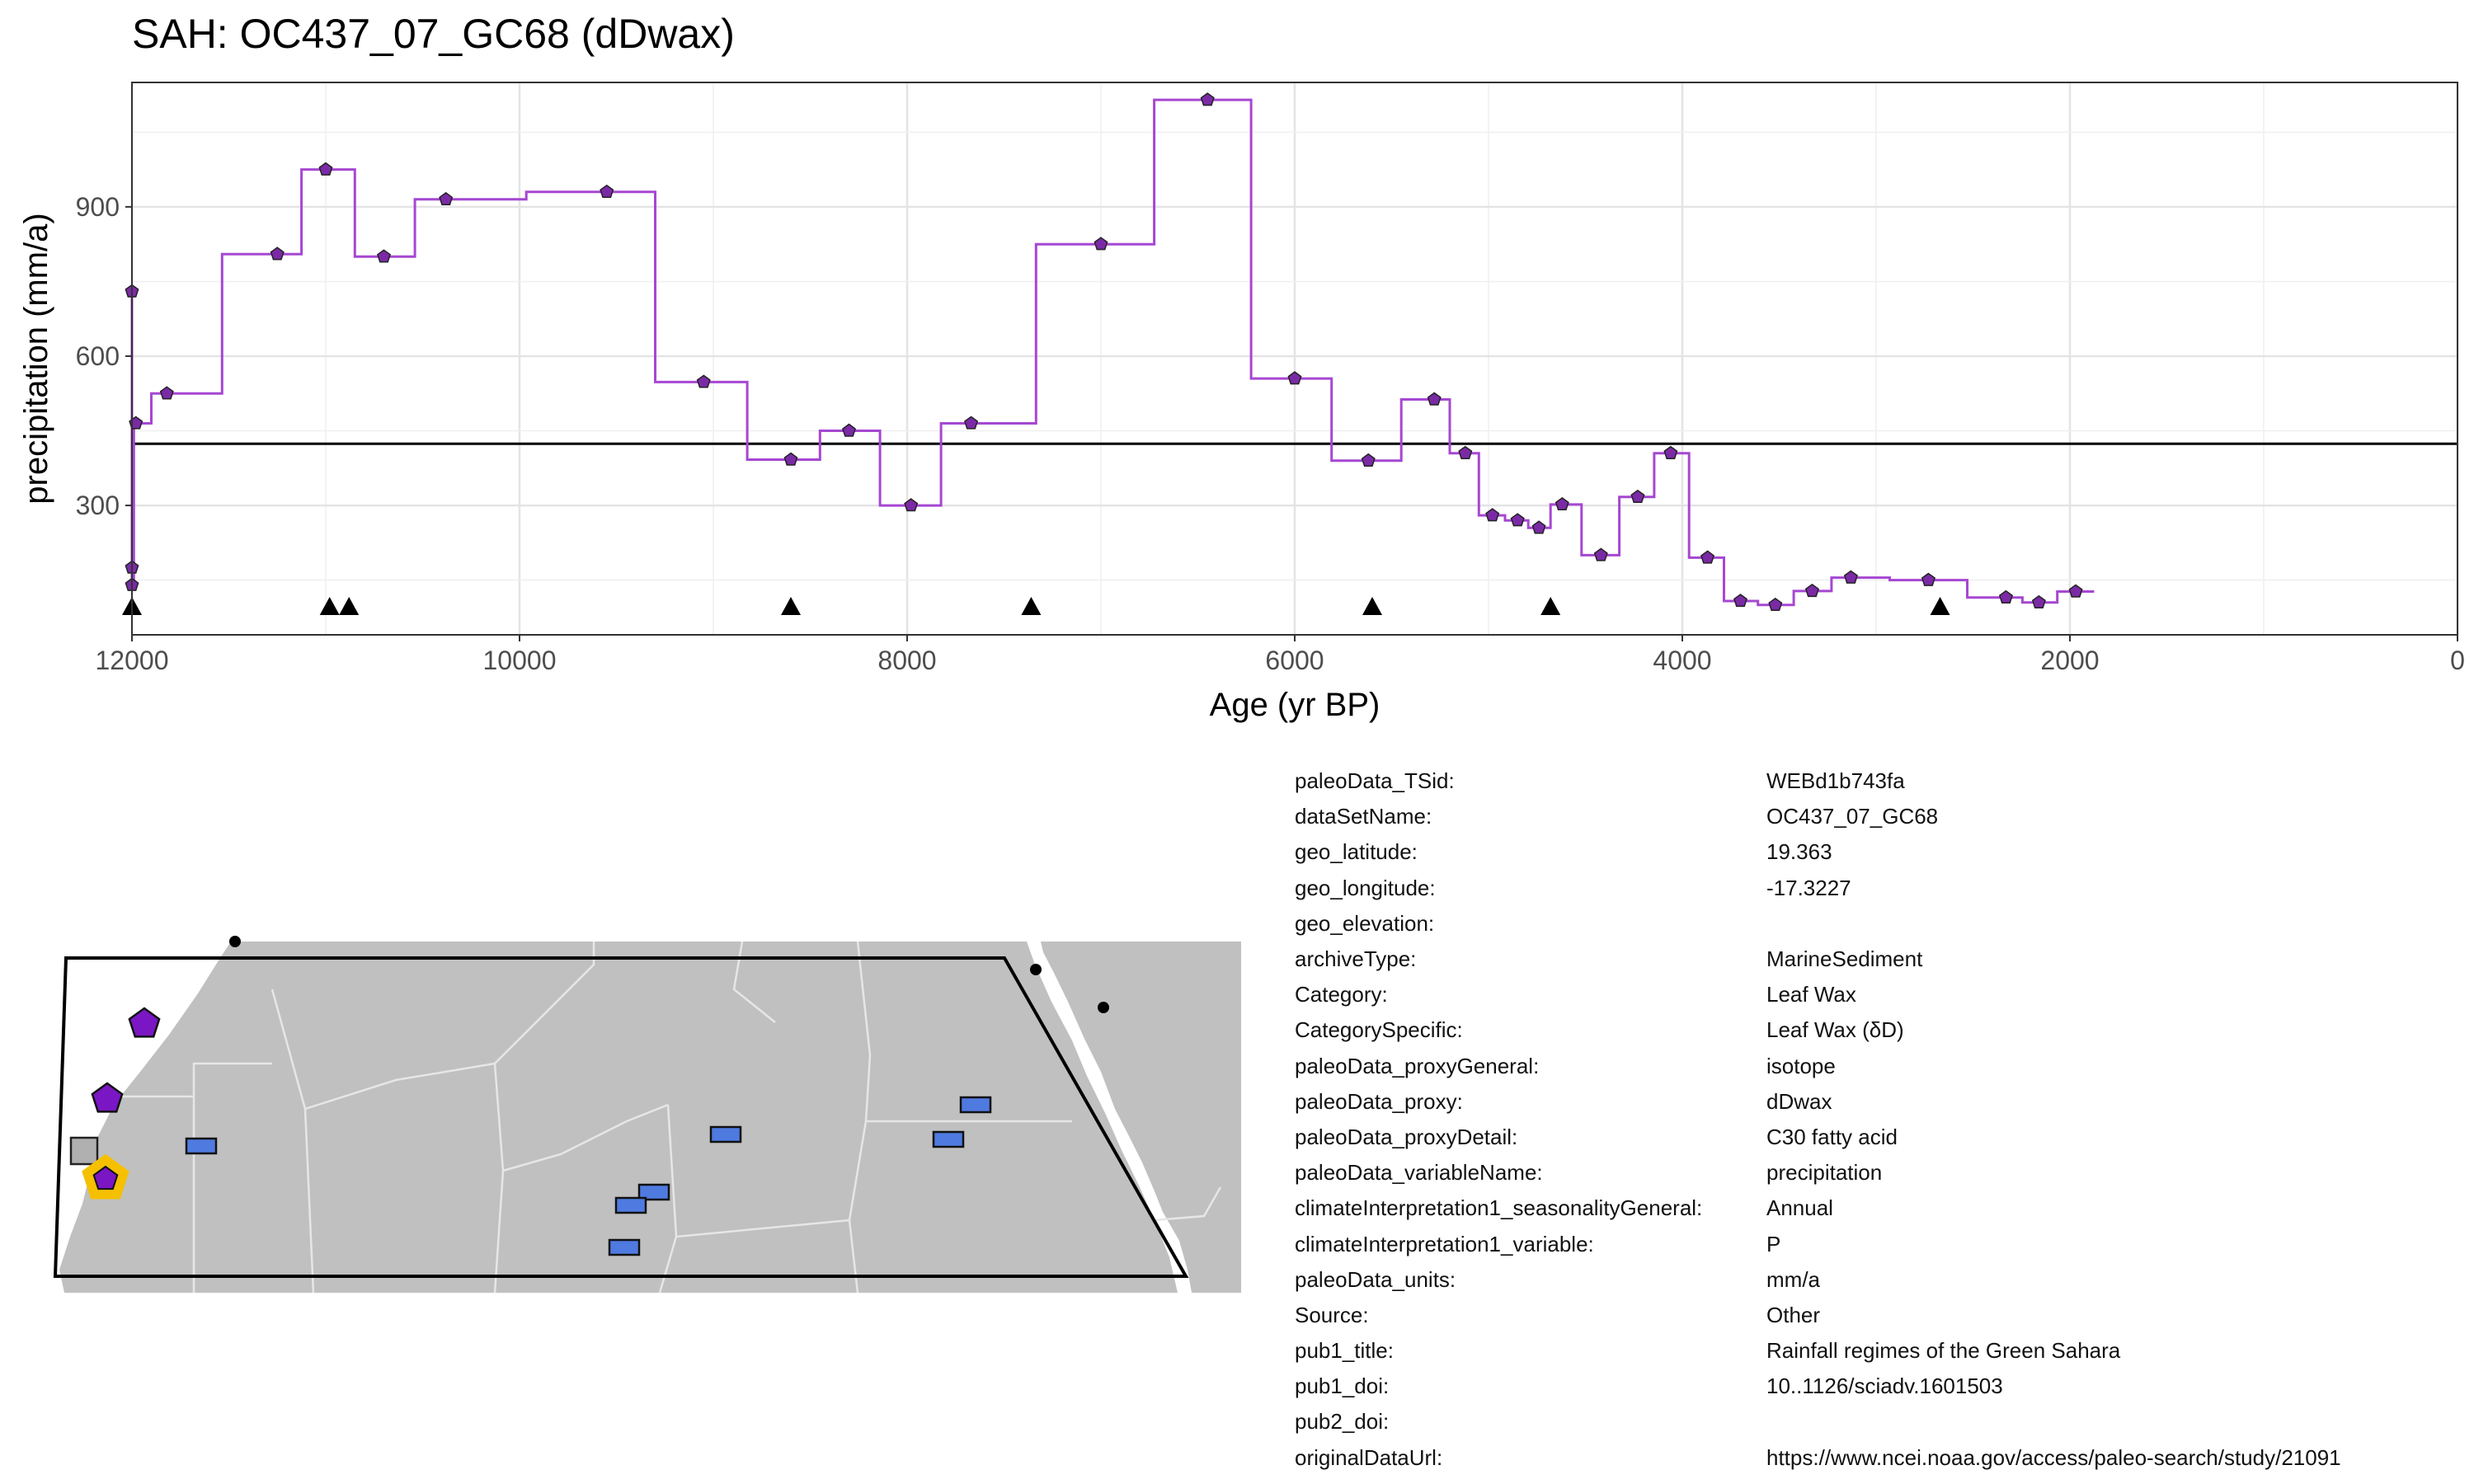  I want to click on metadata-row: paleoData_units: mm/a, so click(1818, 1280).